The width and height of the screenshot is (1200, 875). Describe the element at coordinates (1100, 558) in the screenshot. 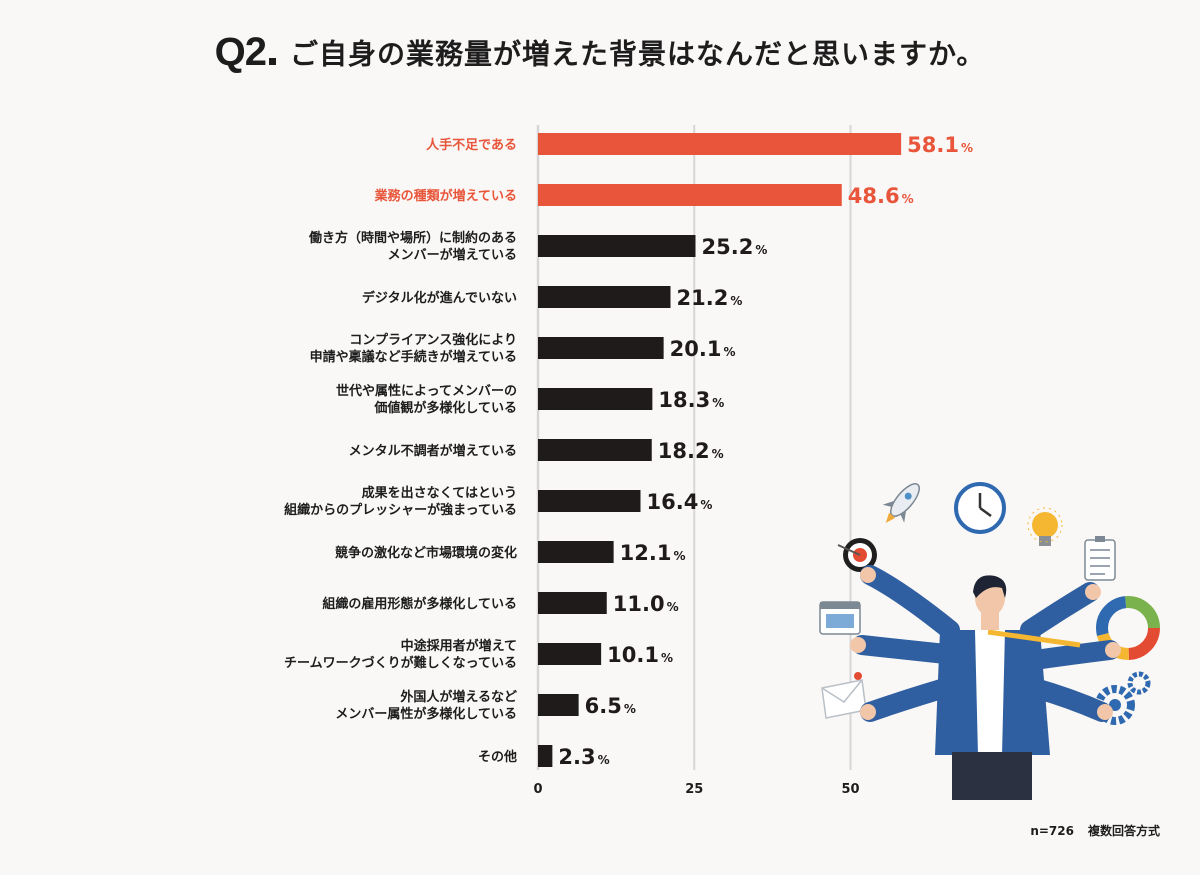

I see `checklist-icon` at that location.